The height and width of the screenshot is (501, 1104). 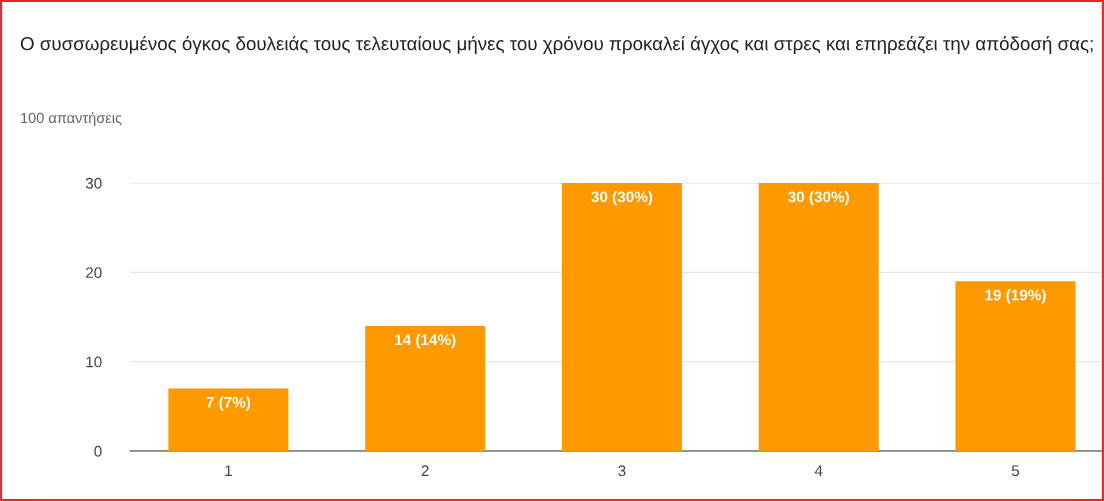 I want to click on x-tick-label: 5, so click(x=1015, y=471).